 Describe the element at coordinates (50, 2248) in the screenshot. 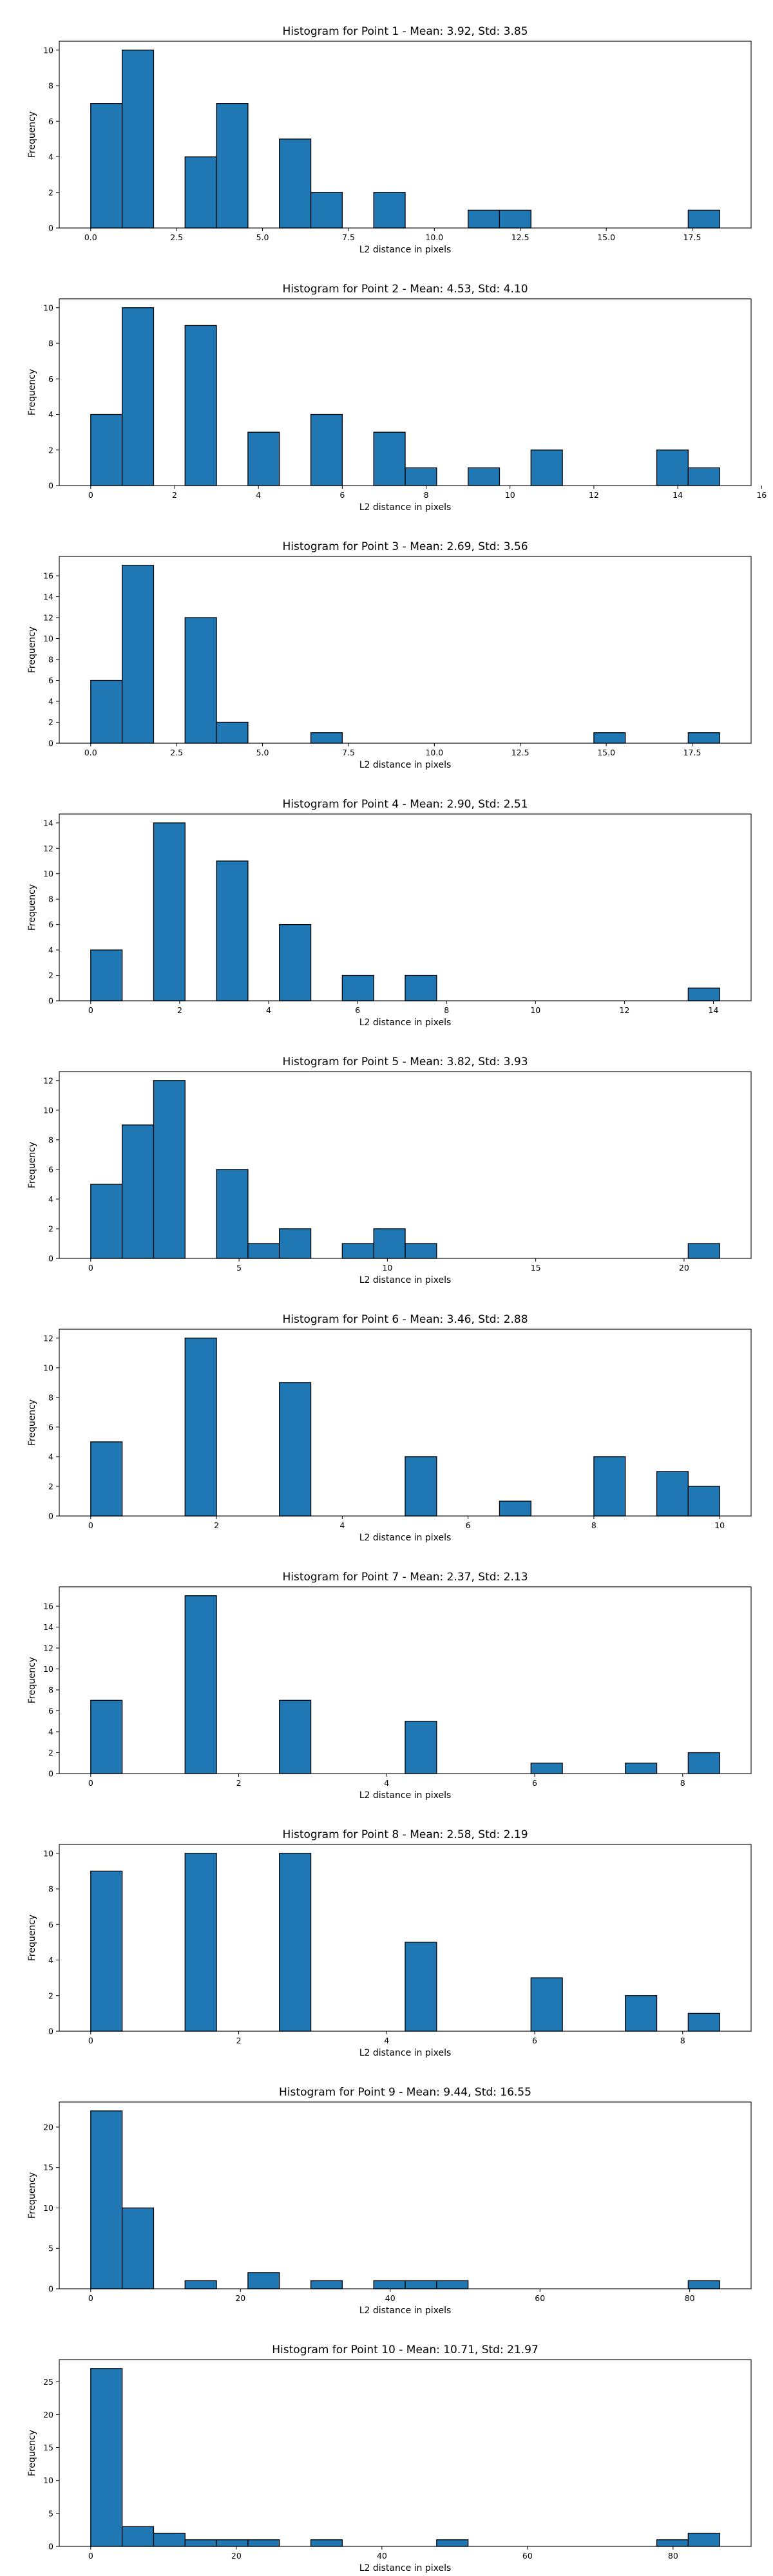

I see `y-tick-label: 5` at that location.